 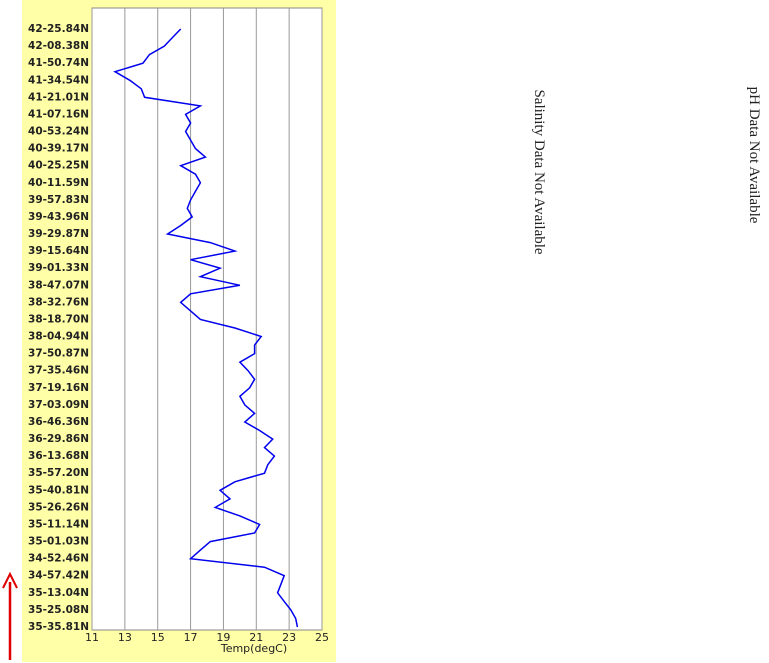 I want to click on x-tick-label: 11, so click(x=92, y=637).